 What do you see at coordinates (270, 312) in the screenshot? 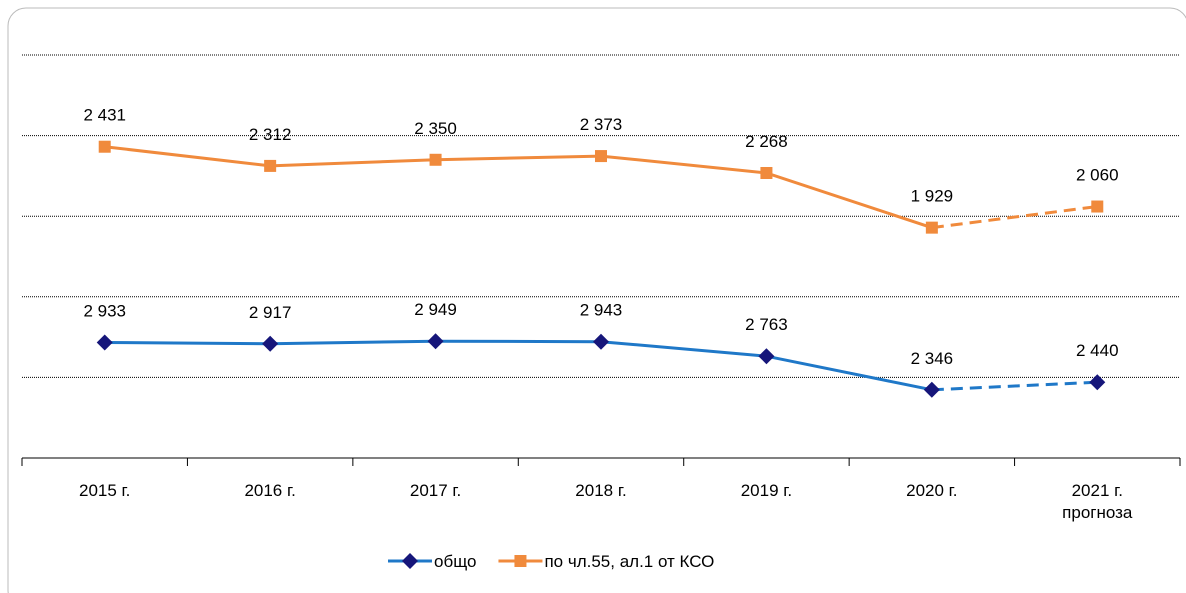
I see `data-label: 2 917` at bounding box center [270, 312].